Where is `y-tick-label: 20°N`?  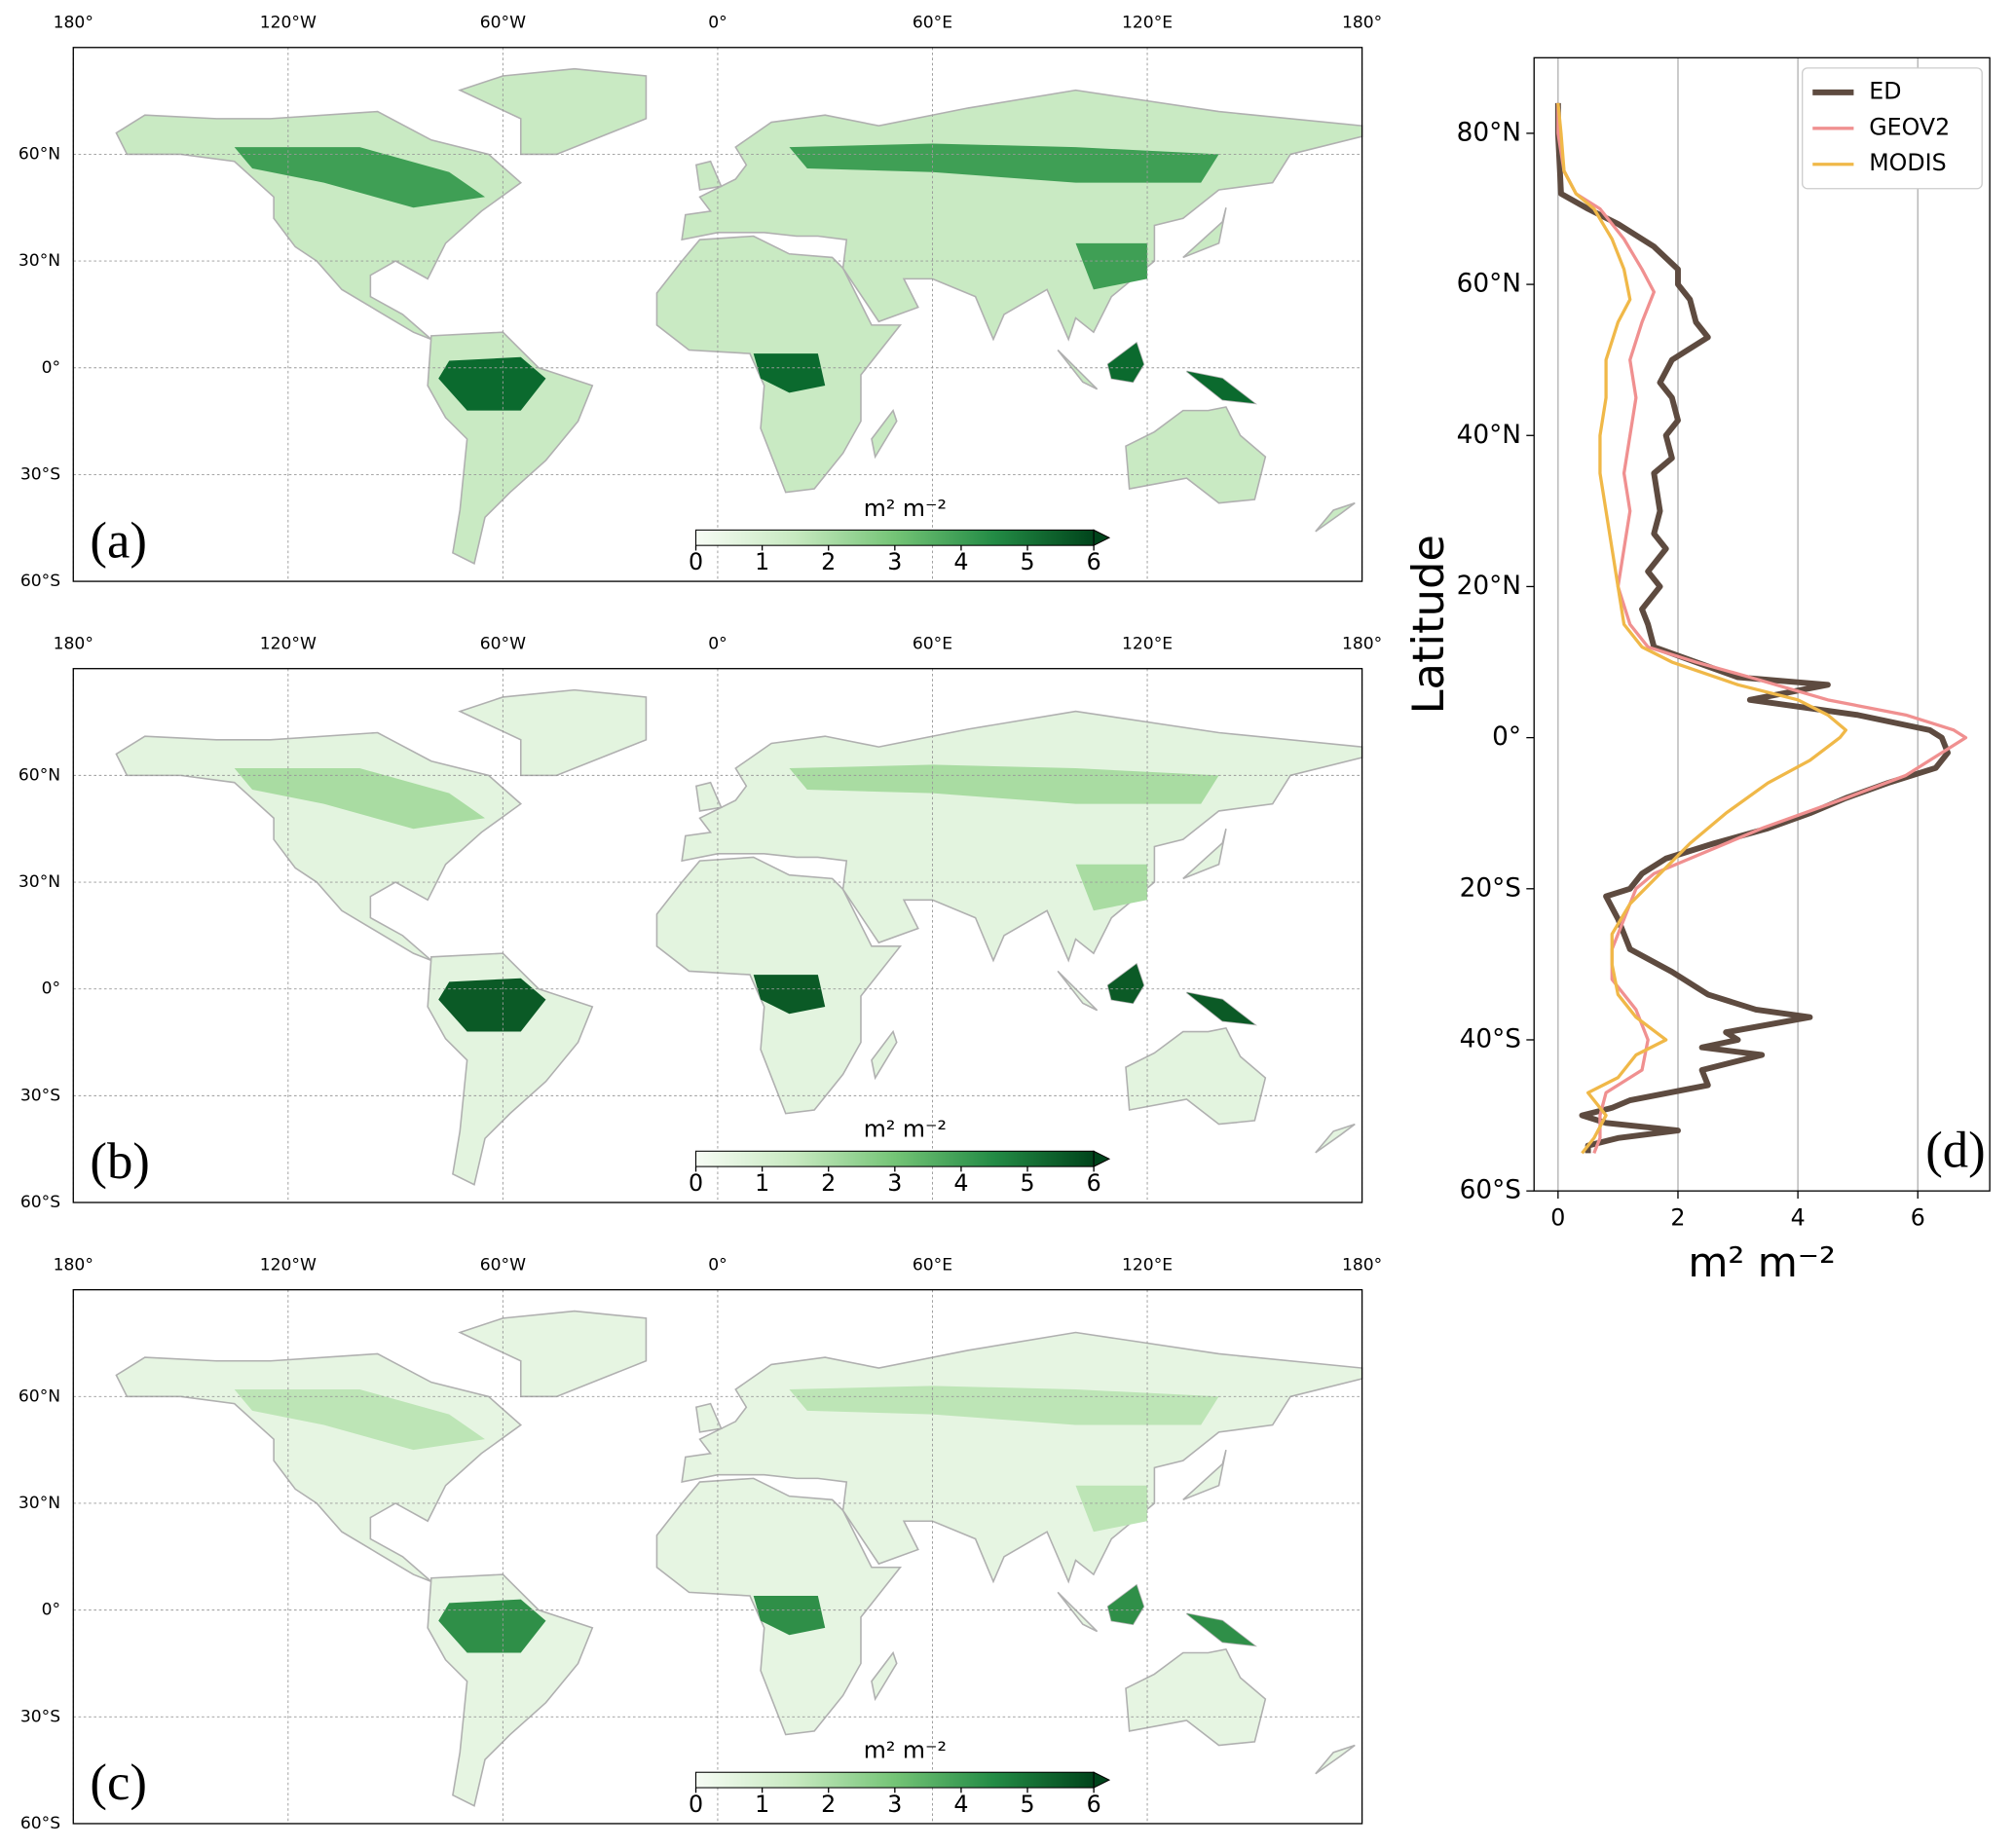 y-tick-label: 20°N is located at coordinates (1489, 586).